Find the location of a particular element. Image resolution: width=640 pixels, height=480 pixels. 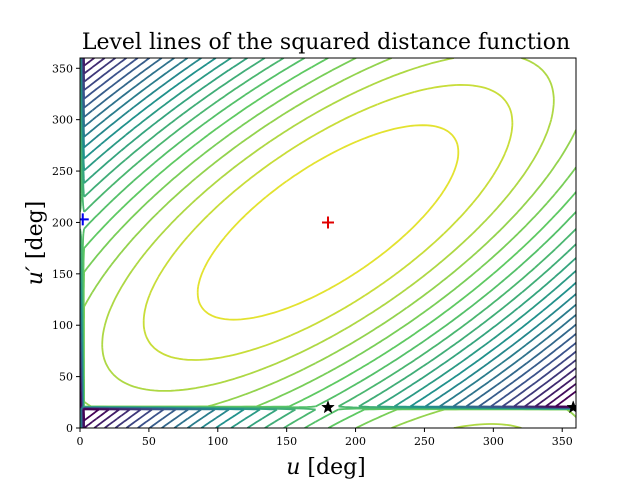

x-axis-ticks: 0 50 100 150 200 250 300 350 is located at coordinates (325, 438).